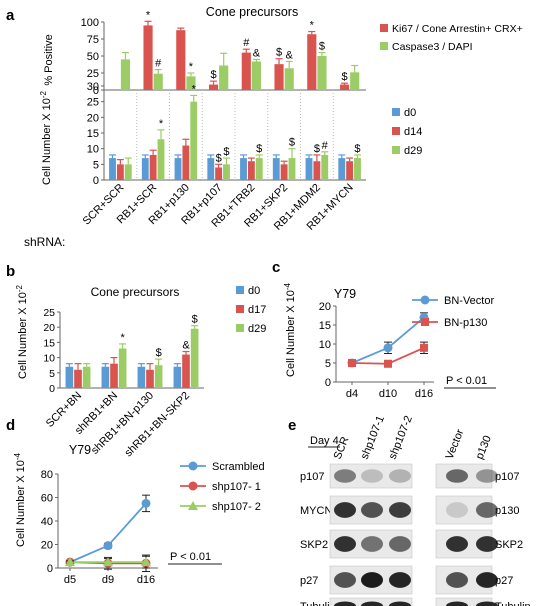 The width and height of the screenshot is (544, 606). Describe the element at coordinates (504, 581) in the screenshot. I see `blot-row-label-right: p27` at that location.